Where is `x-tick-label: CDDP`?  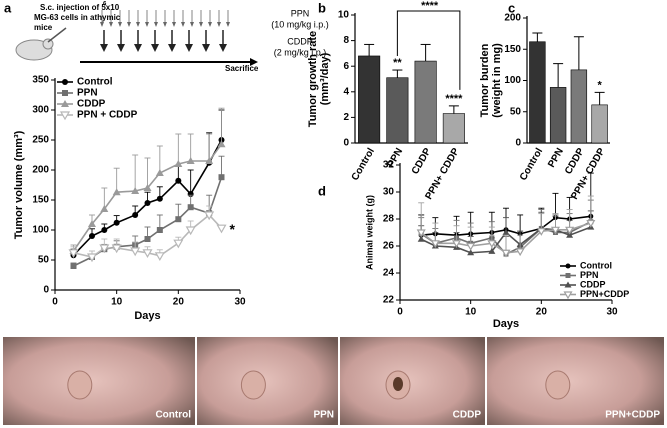
x-tick-label: CDDP is located at coordinates (422, 161).